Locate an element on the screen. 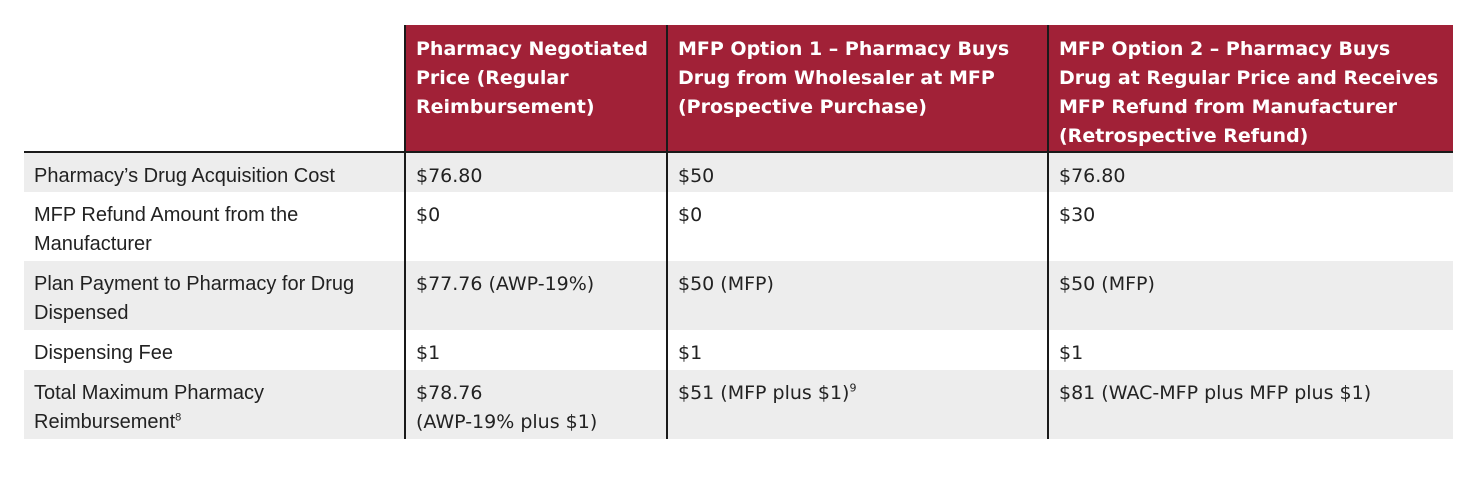 The width and height of the screenshot is (1480, 481). cell-value: $51 (MFP plus $1)9 is located at coordinates (857, 404).